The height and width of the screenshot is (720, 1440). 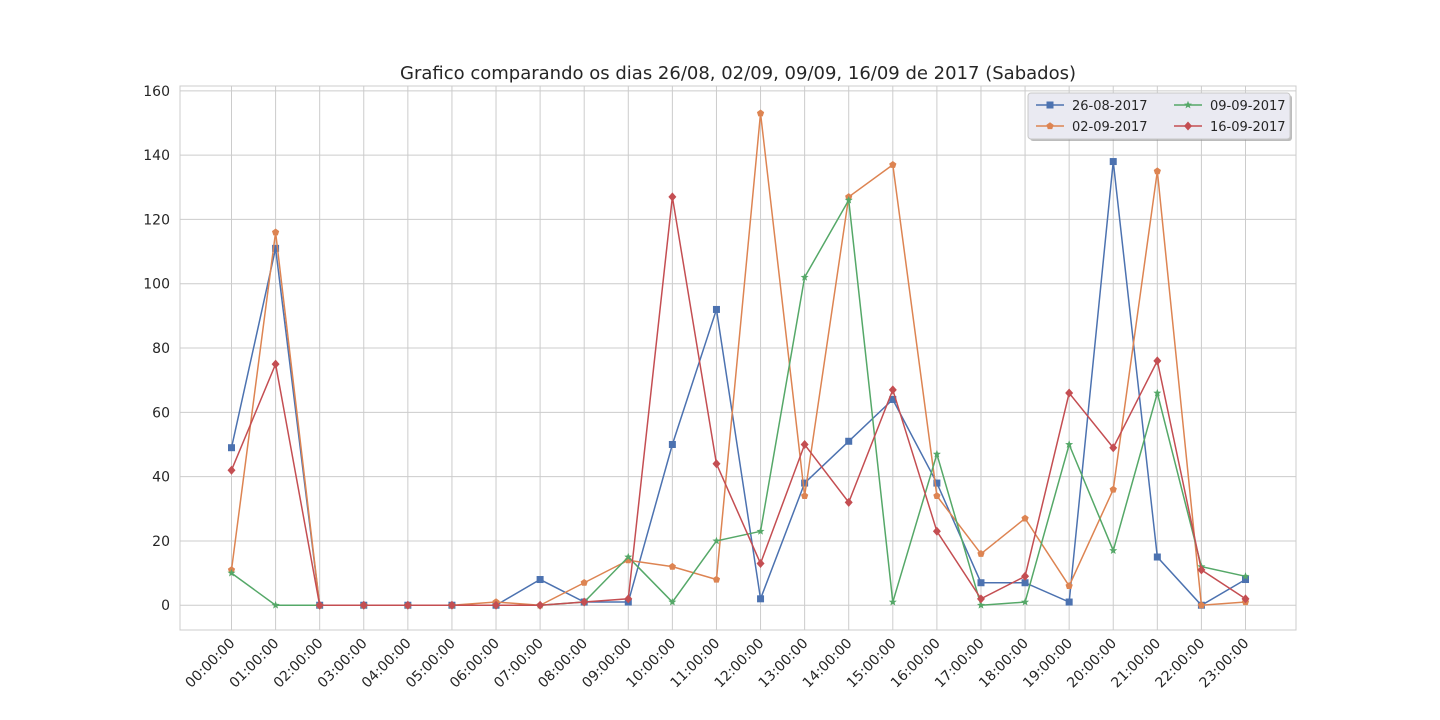 I want to click on legend-item: 16-09-2017, so click(x=1230, y=127).